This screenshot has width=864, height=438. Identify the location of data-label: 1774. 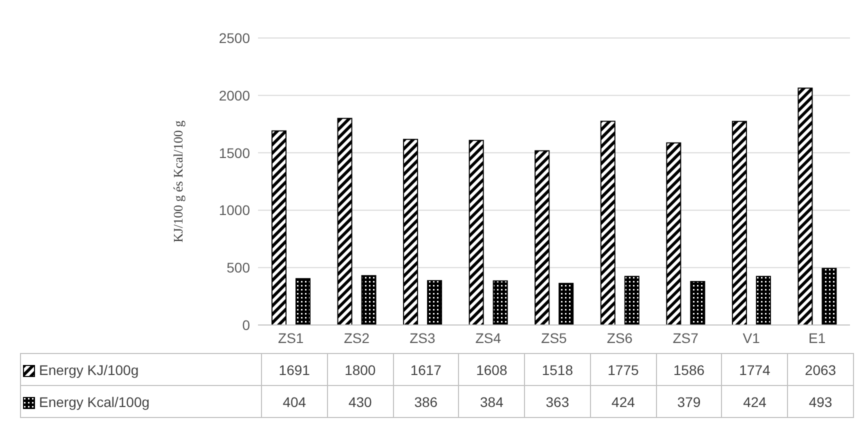
(755, 370).